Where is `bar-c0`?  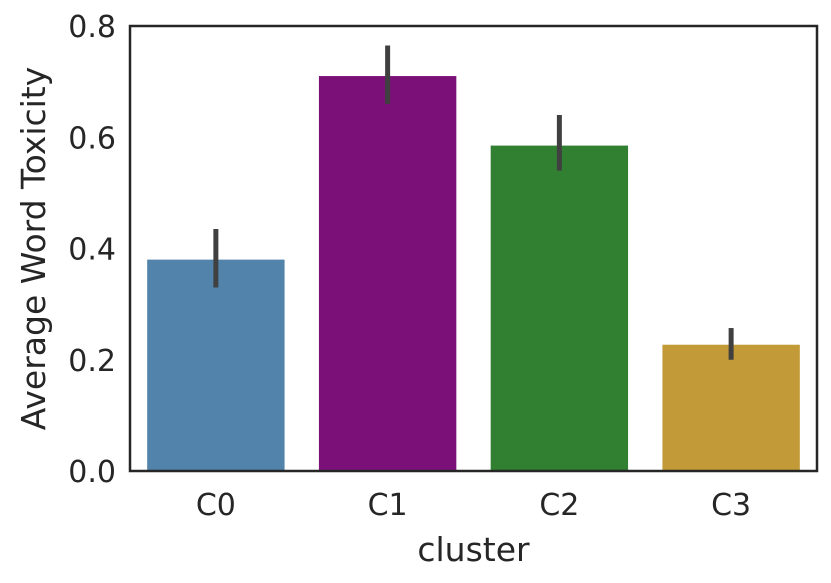 bar-c0 is located at coordinates (216, 365).